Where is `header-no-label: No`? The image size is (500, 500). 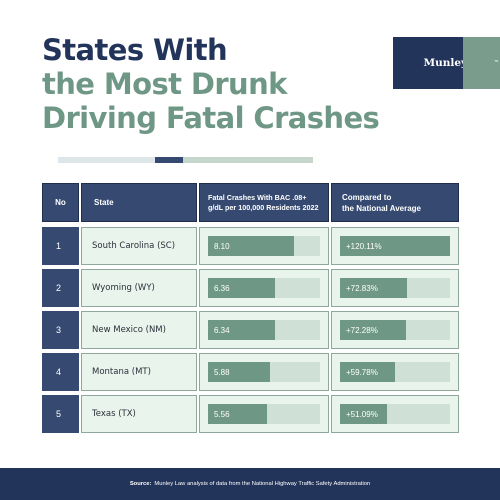 header-no-label: No is located at coordinates (60, 202).